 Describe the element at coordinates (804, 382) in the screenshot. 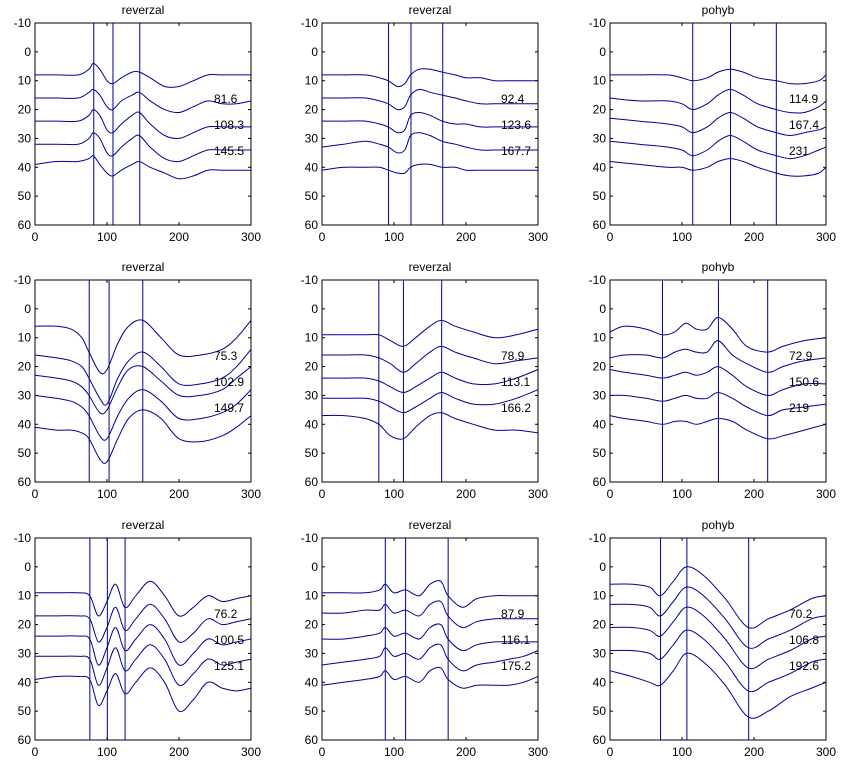

I see `value-label: 150.6` at that location.